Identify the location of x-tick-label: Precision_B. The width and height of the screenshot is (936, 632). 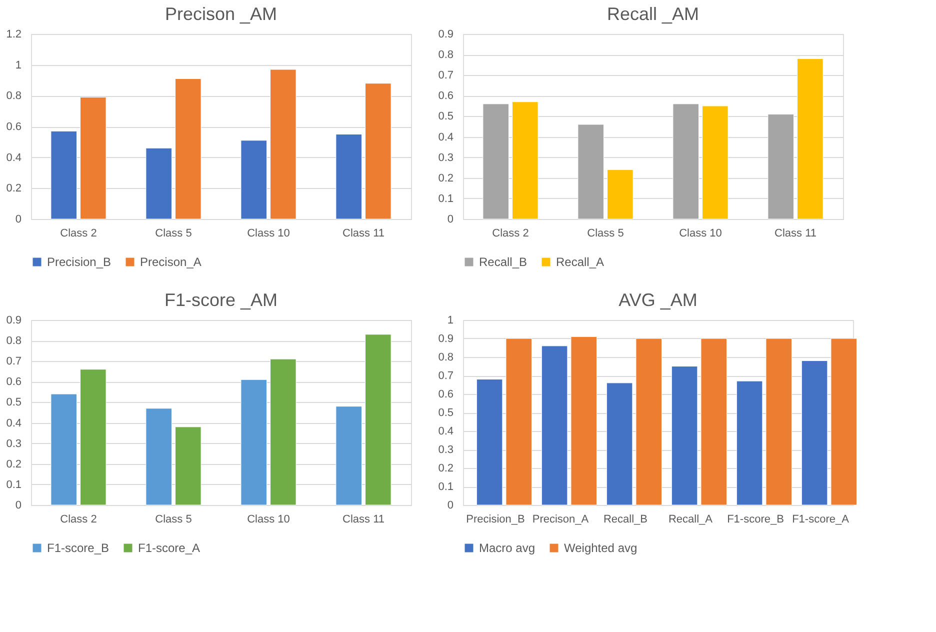
(495, 520).